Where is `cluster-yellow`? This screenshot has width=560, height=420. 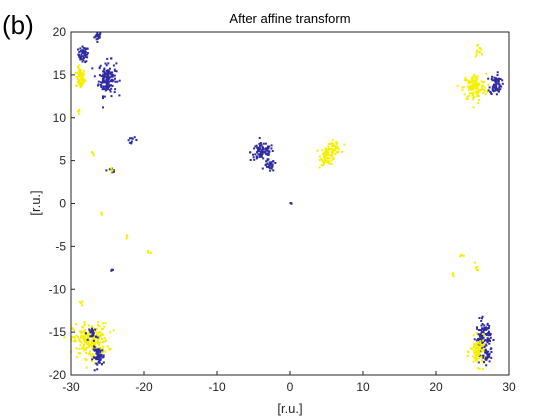 cluster-yellow is located at coordinates (127, 237).